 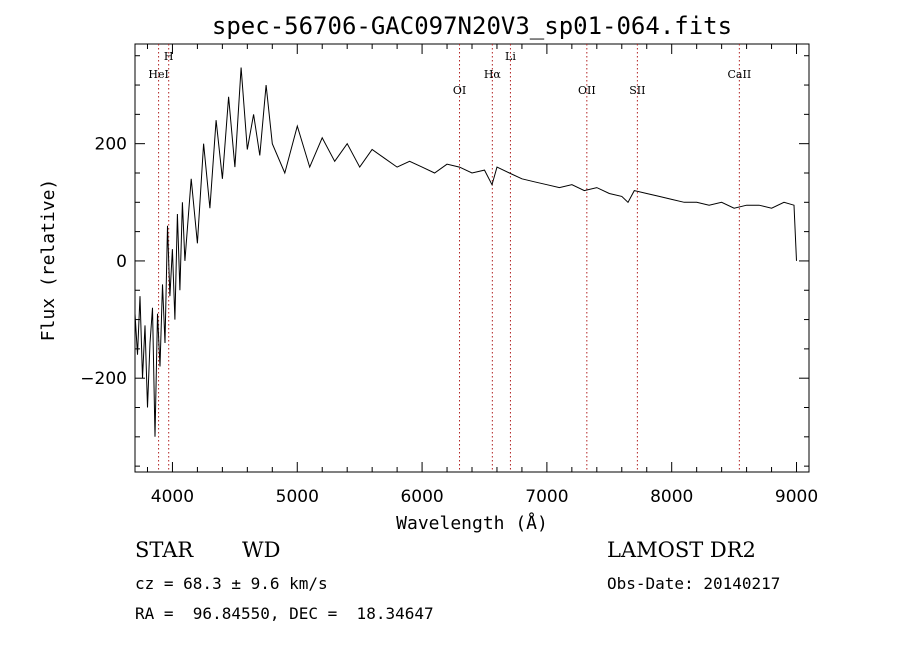 I want to click on x-tick-labels: 4000 5000 6000 7000 8000 9000, so click(x=484, y=497).